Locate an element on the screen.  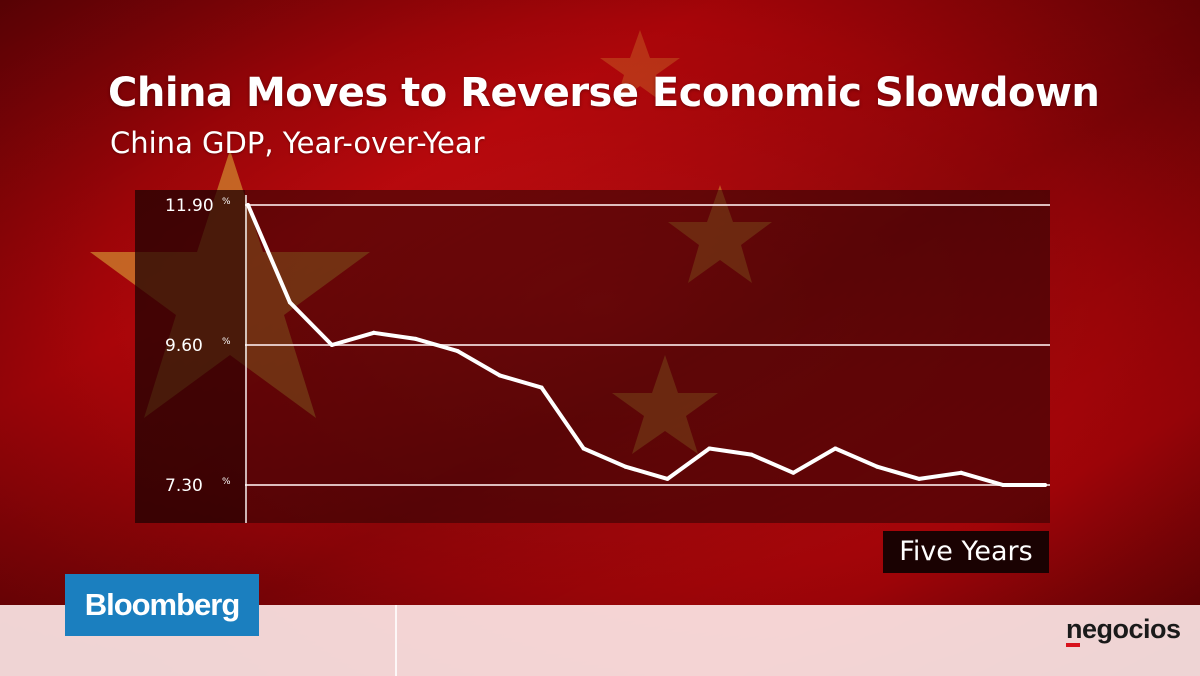
y-axis-panel is located at coordinates (190, 356).